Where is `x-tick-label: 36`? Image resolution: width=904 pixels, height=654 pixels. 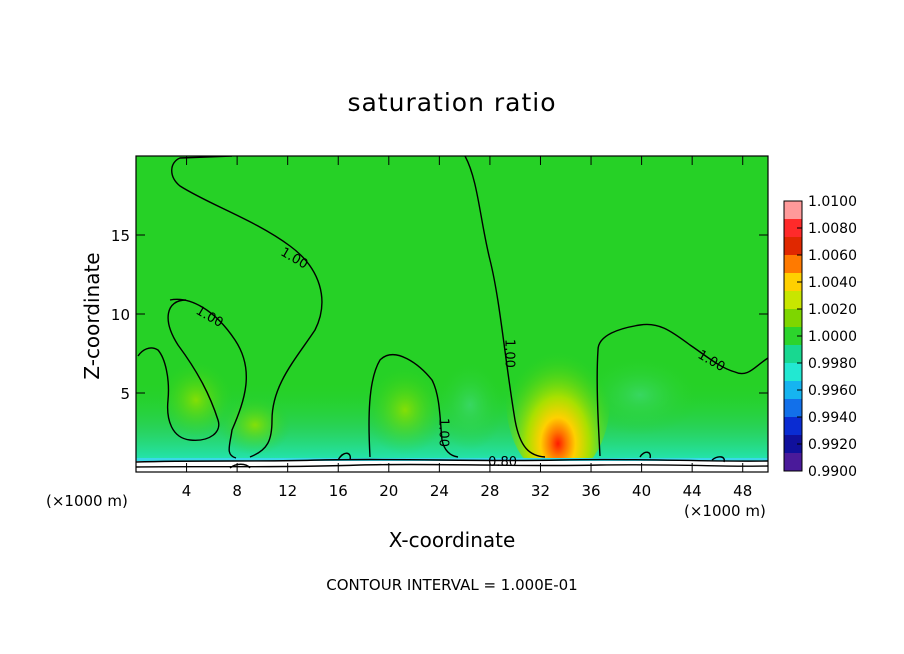
x-tick-label: 36 is located at coordinates (590, 491).